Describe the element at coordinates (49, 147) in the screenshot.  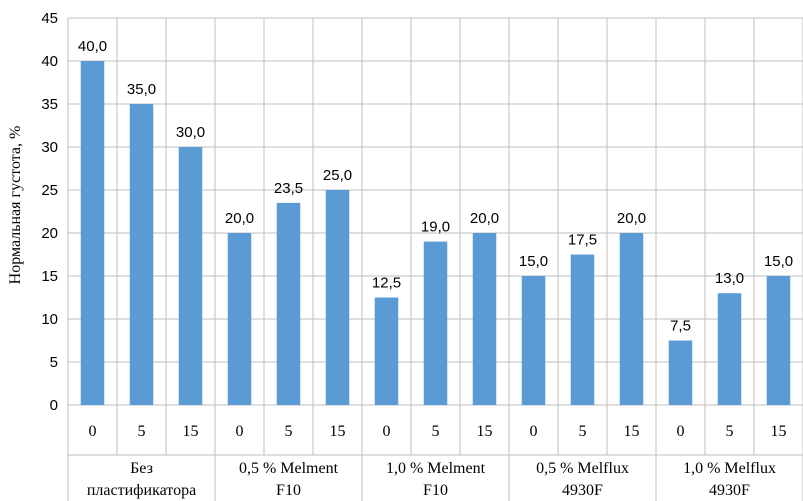
I see `y-tick-label: 30` at that location.